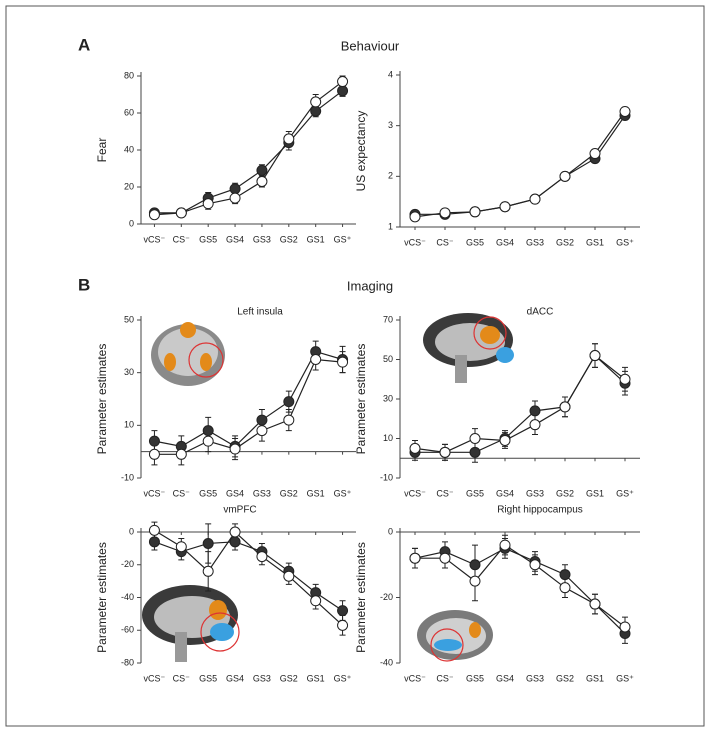 The image size is (711, 733). I want to click on y-tick-label: 40, so click(129, 149).